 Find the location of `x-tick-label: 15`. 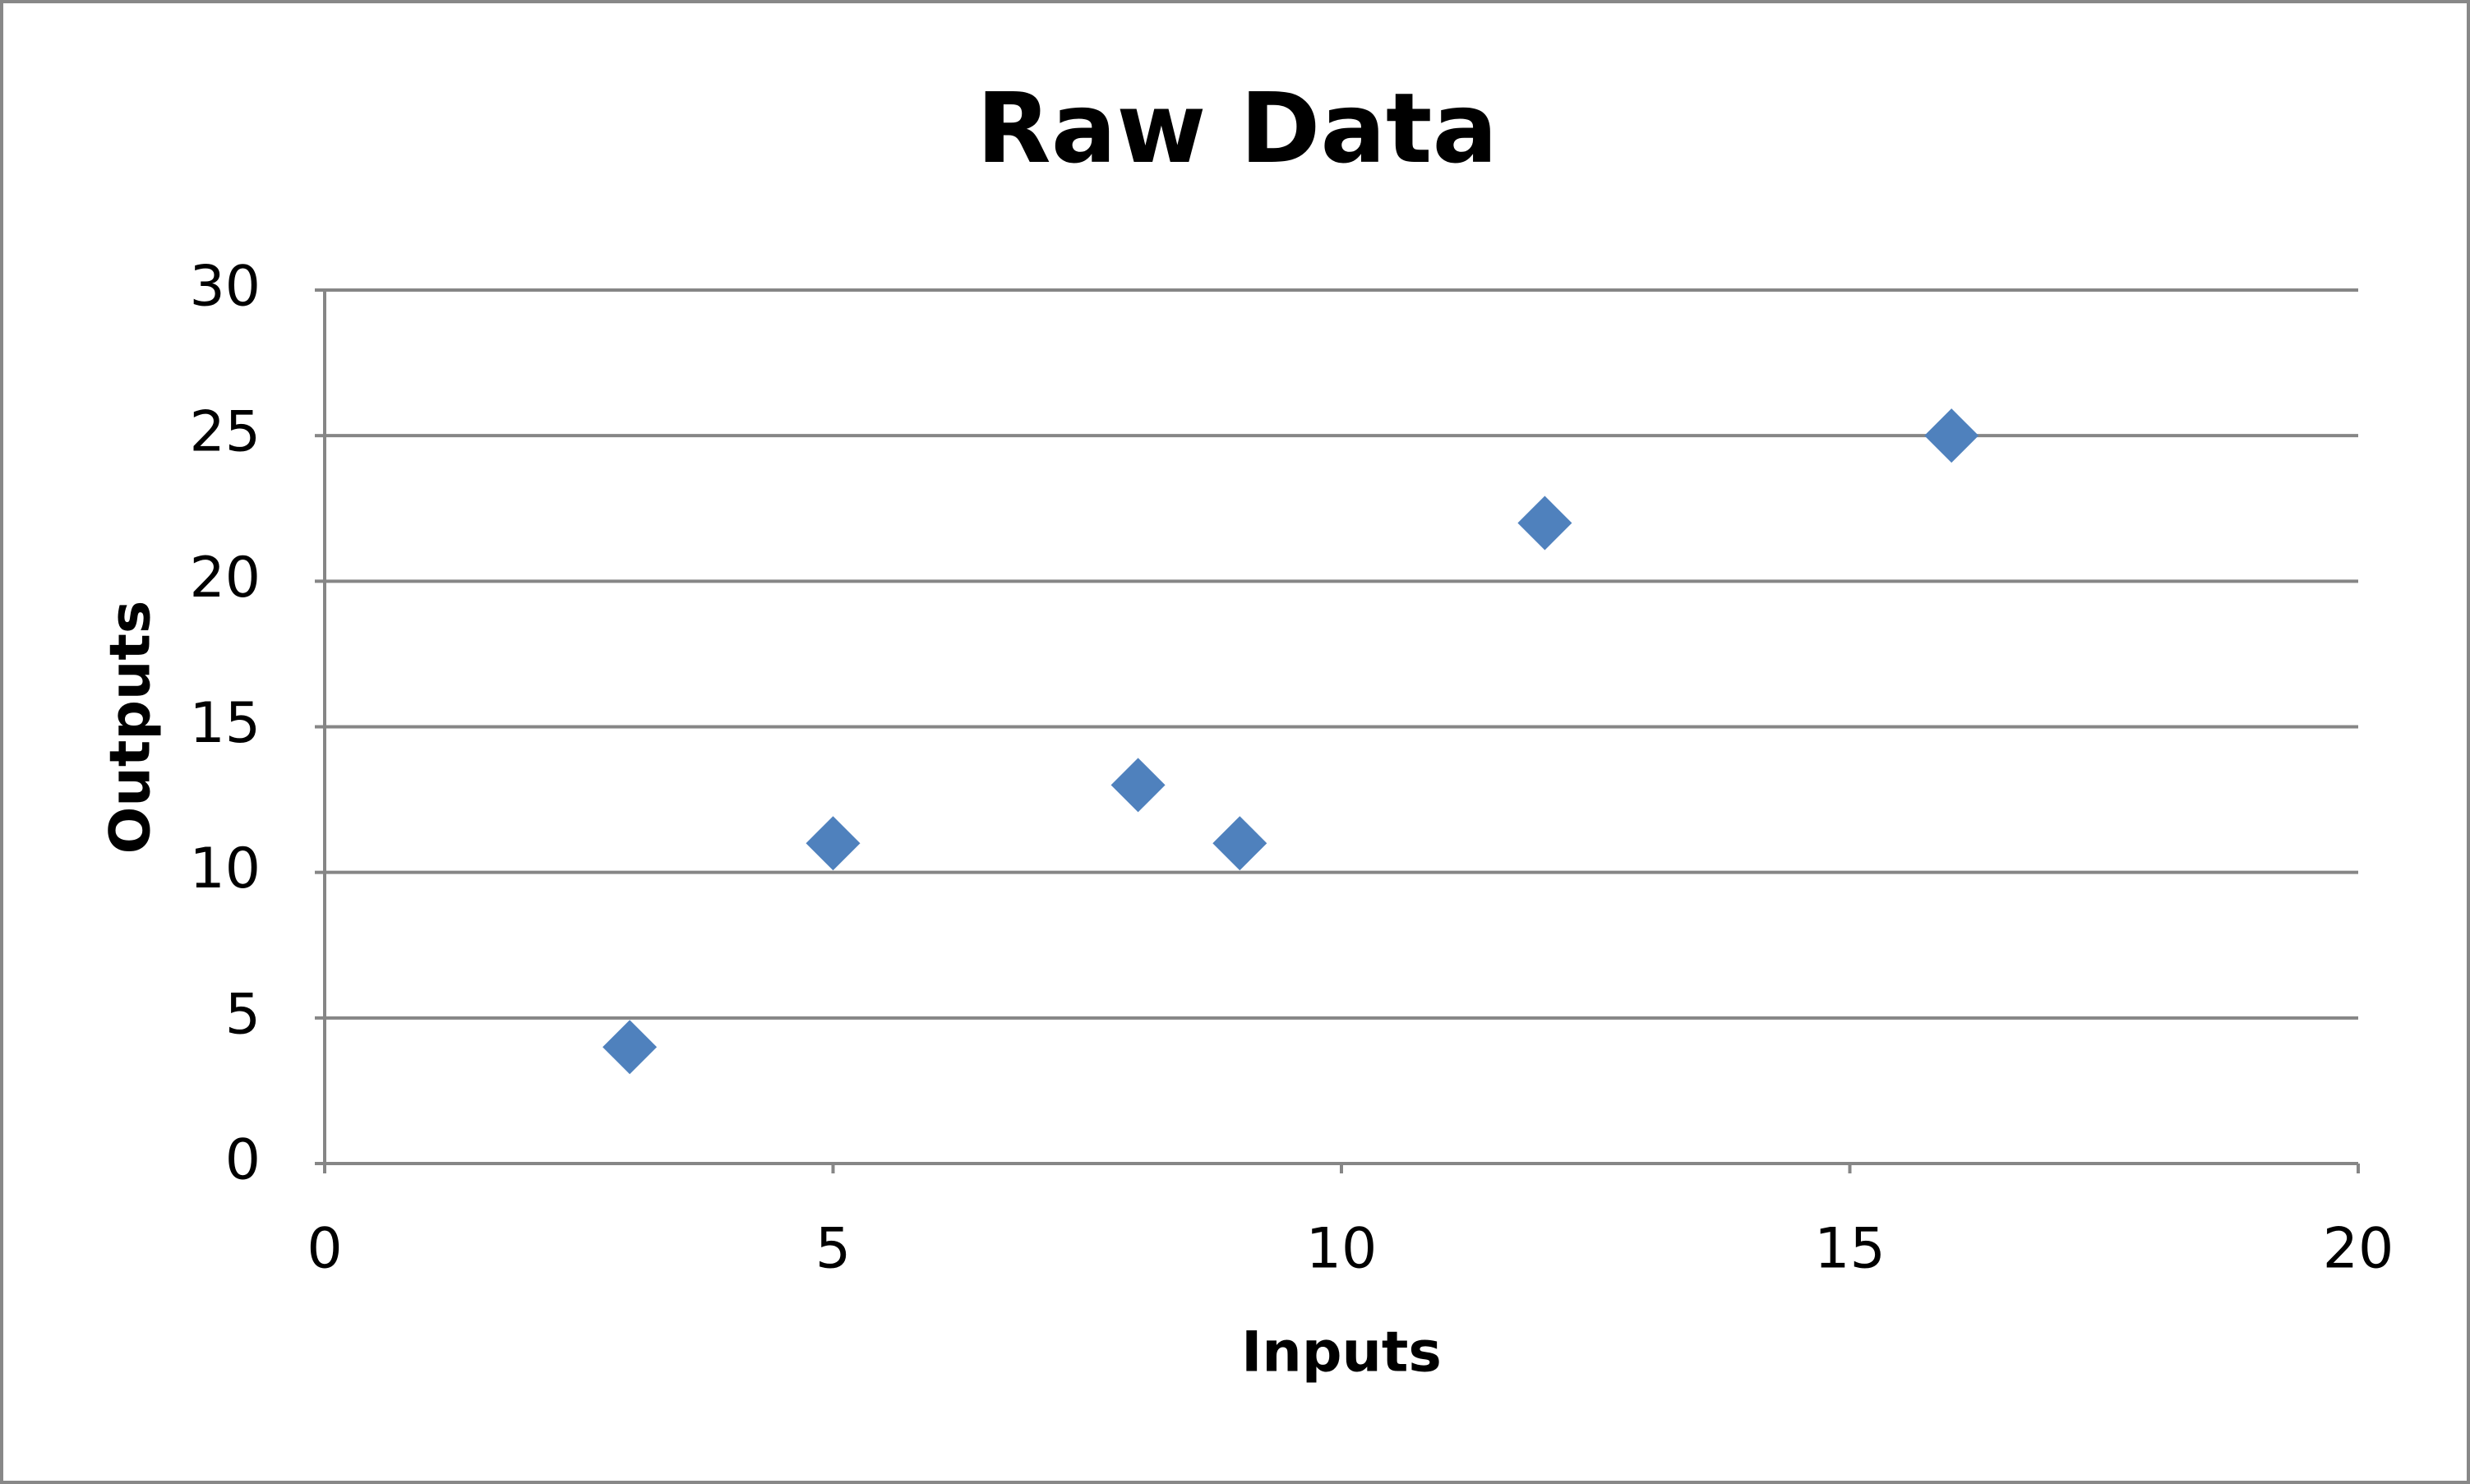

x-tick-label: 15 is located at coordinates (1850, 1249).